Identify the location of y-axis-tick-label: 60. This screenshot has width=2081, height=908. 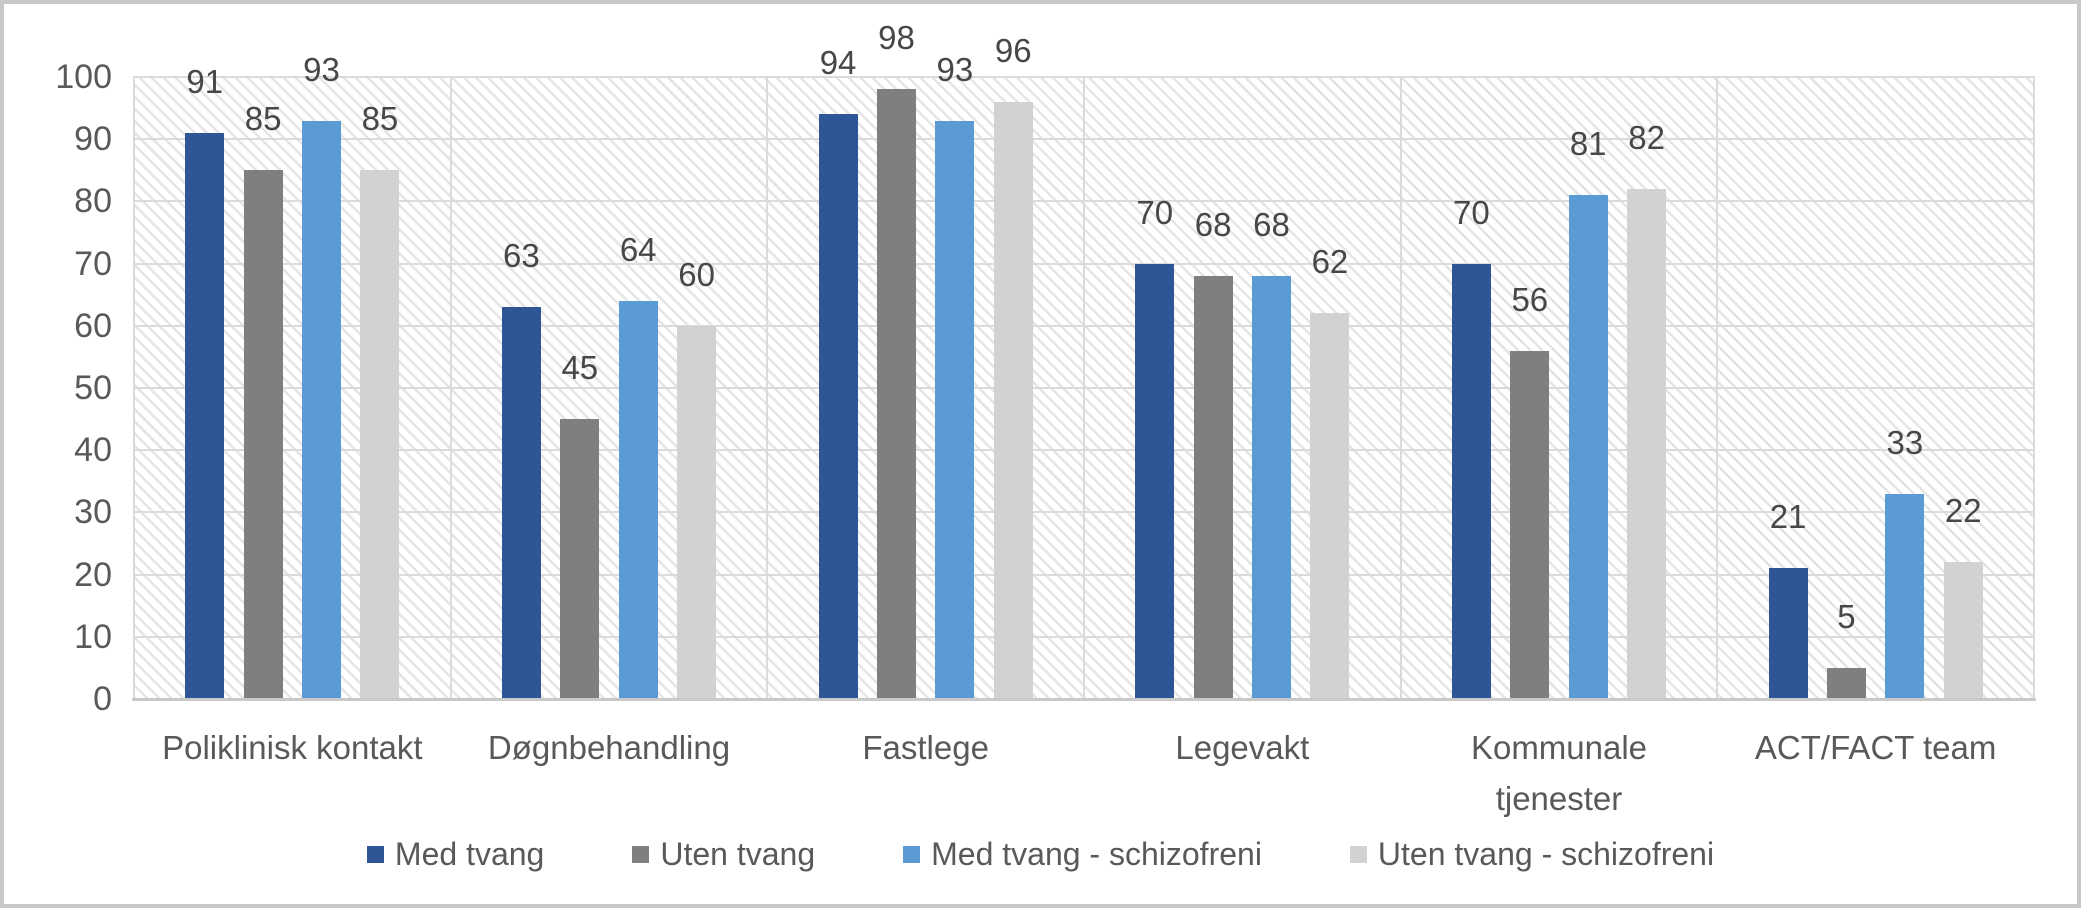
(93, 325).